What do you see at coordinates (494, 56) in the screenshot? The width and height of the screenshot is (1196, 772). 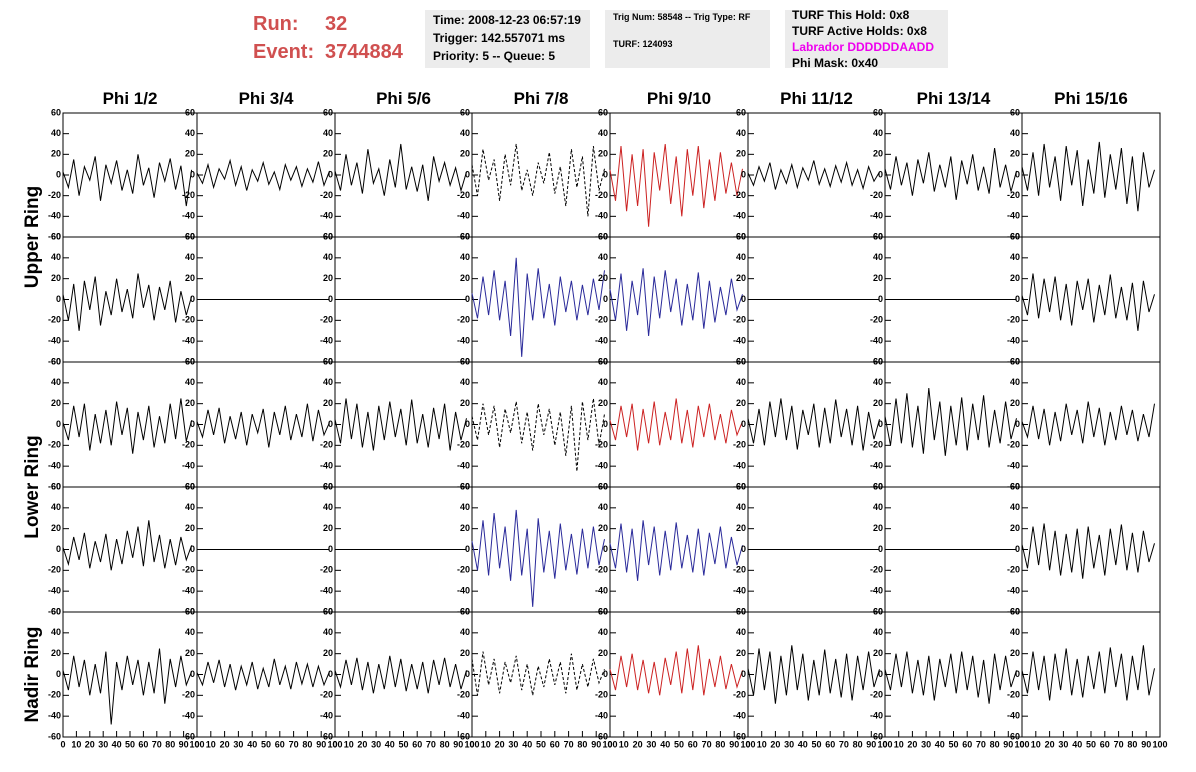 I see `info-line: Priority: 5 -- Queue: 5` at bounding box center [494, 56].